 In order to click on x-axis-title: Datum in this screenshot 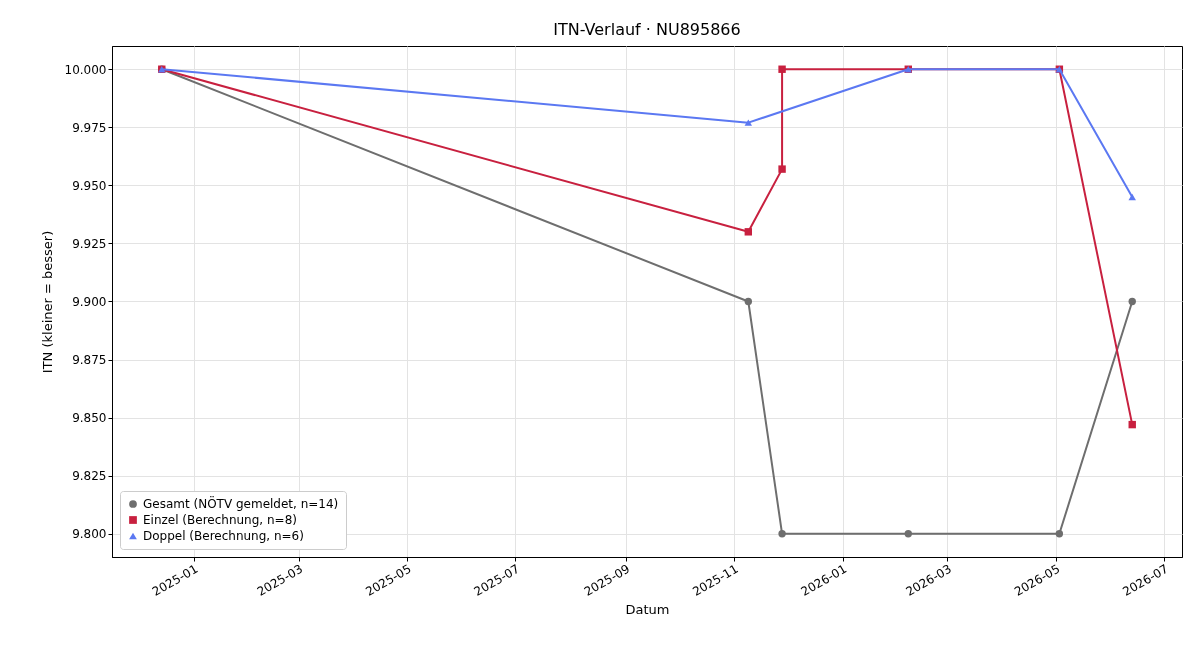, I will do `click(647, 610)`.